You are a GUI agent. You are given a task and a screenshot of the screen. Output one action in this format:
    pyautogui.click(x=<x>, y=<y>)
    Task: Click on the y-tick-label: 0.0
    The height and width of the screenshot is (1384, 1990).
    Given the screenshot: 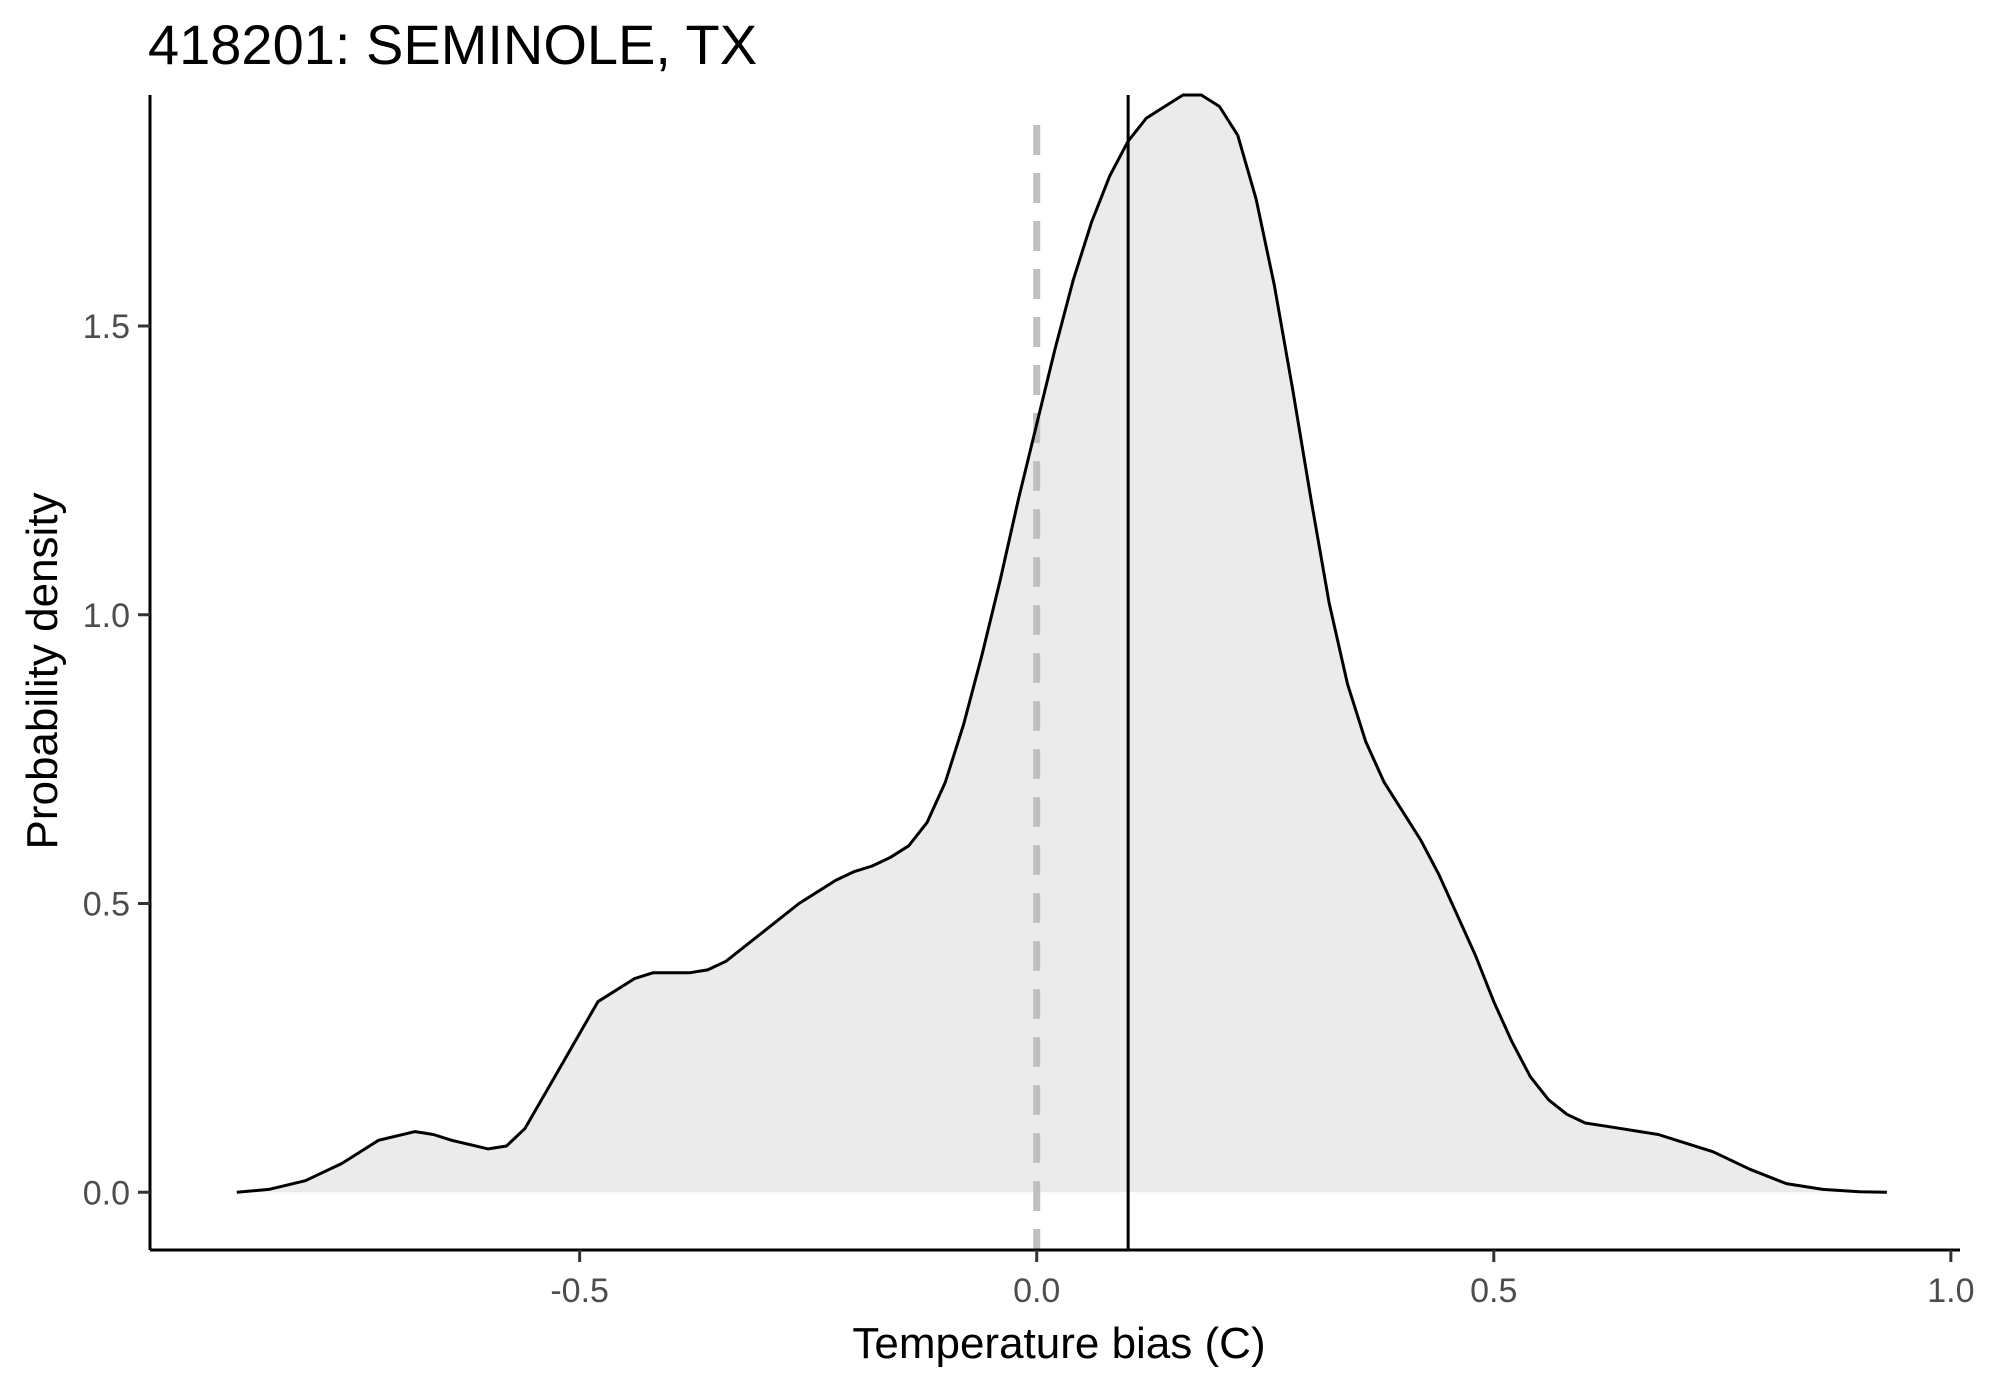 What is the action you would take?
    pyautogui.click(x=106, y=1193)
    